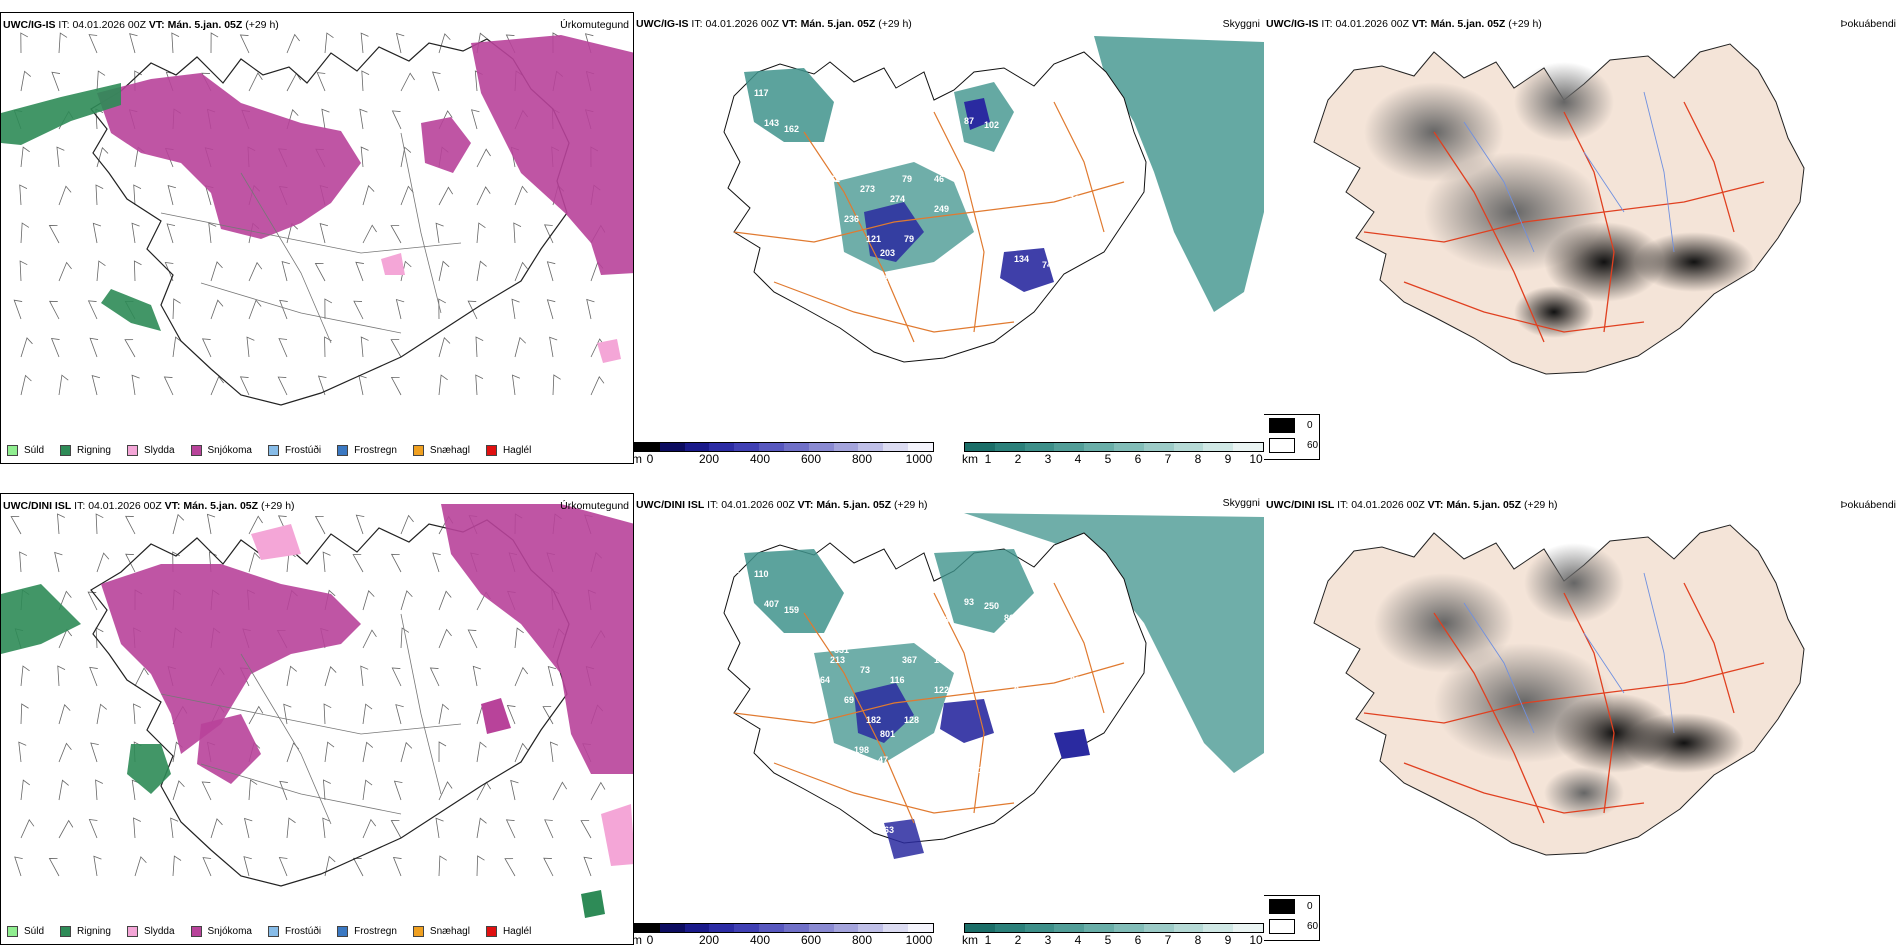 The width and height of the screenshot is (1900, 950). I want to click on panel-title: Skyggni, so click(1241, 503).